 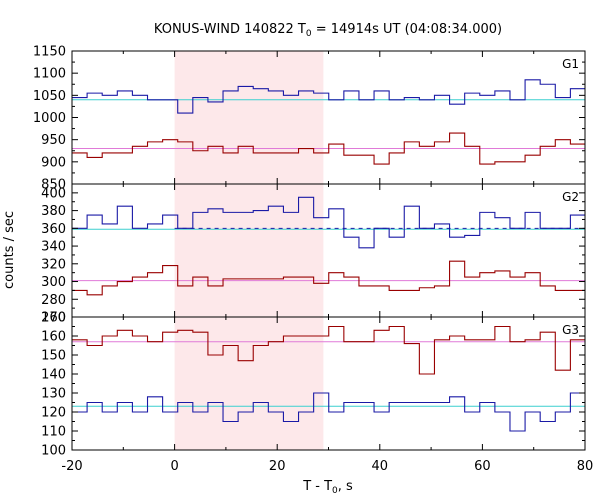 I want to click on y-tick-label: 100, so click(x=53, y=451).